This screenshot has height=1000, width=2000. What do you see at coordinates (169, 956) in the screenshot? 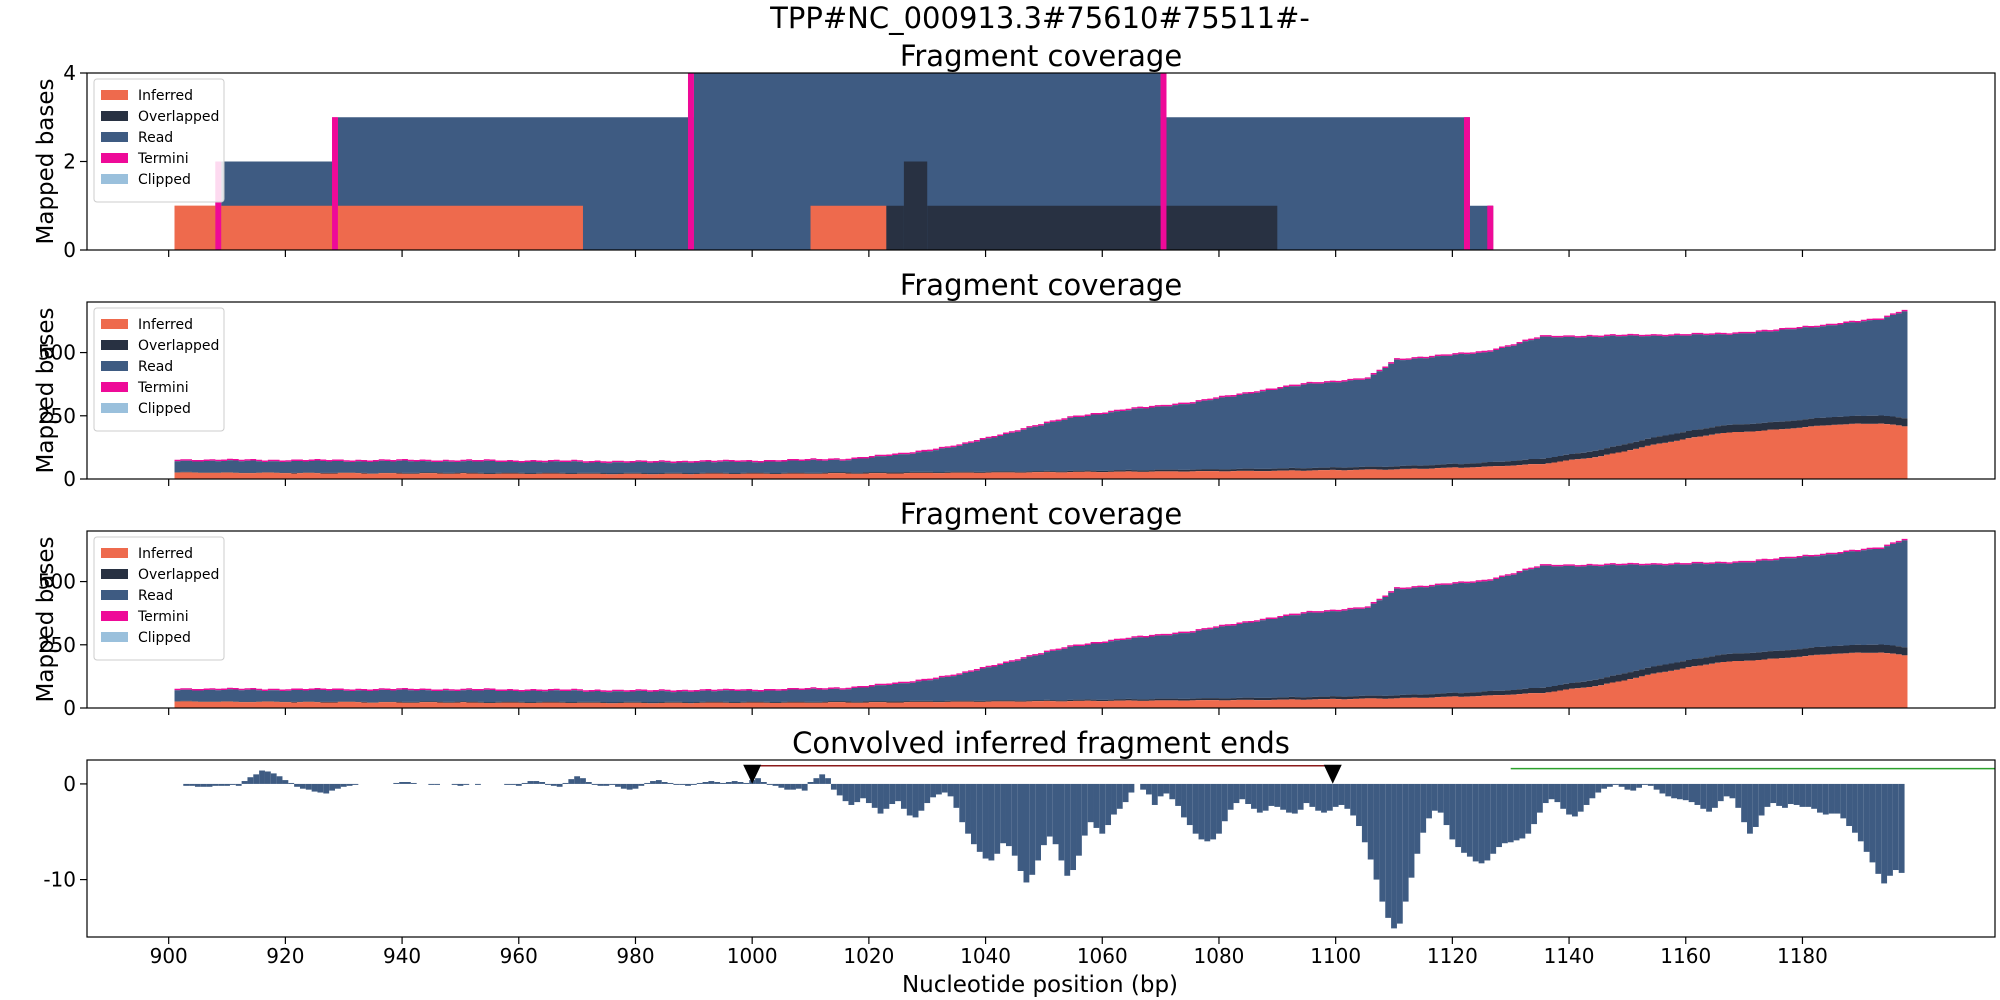
I see `x-tick-label: 900` at bounding box center [169, 956].